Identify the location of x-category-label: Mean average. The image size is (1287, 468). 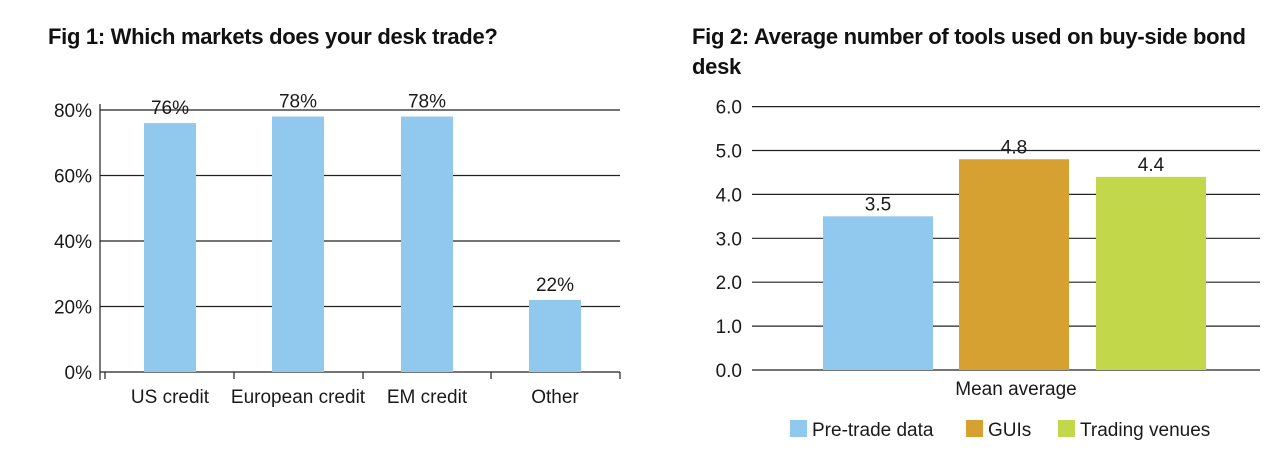
(1015, 389).